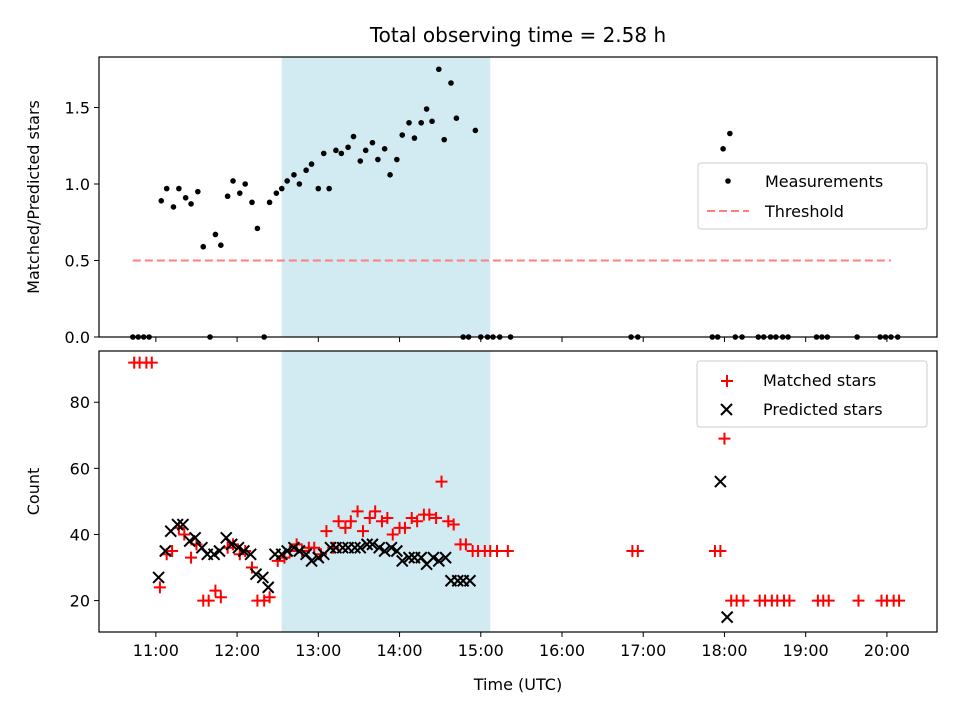  I want to click on x-tick-label: 17:00, so click(643, 650).